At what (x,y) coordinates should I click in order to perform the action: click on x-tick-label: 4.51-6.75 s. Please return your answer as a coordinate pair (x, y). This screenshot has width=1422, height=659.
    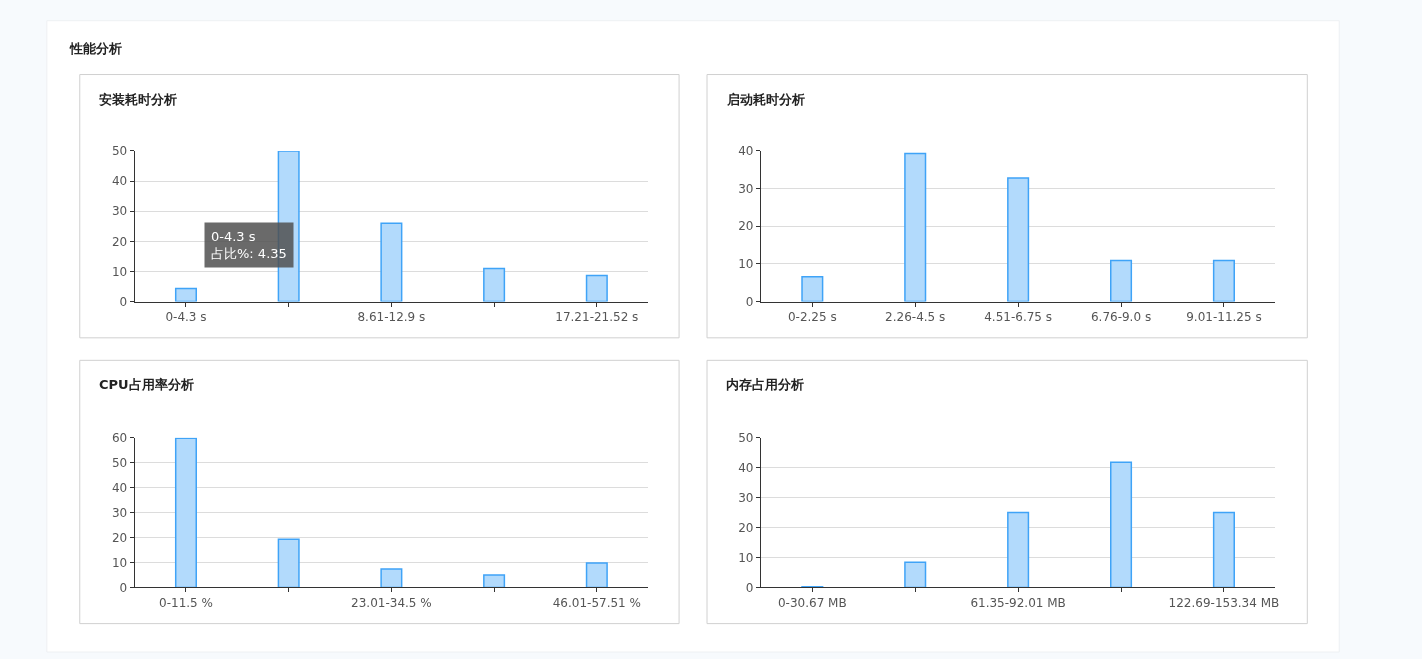
    Looking at the image, I should click on (1018, 317).